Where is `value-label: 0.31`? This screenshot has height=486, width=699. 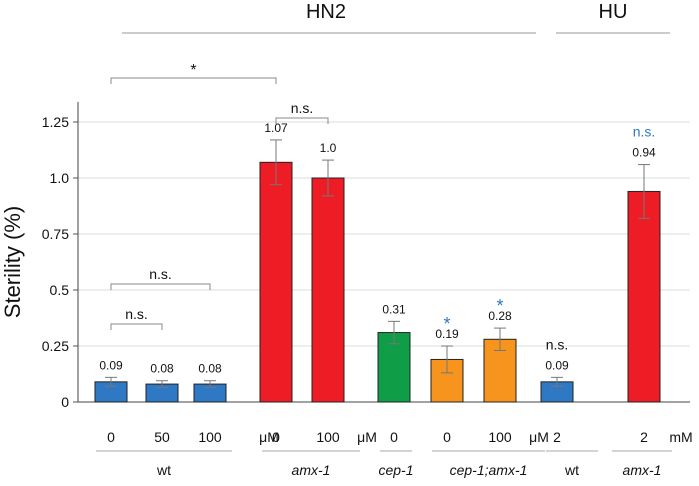 value-label: 0.31 is located at coordinates (394, 309).